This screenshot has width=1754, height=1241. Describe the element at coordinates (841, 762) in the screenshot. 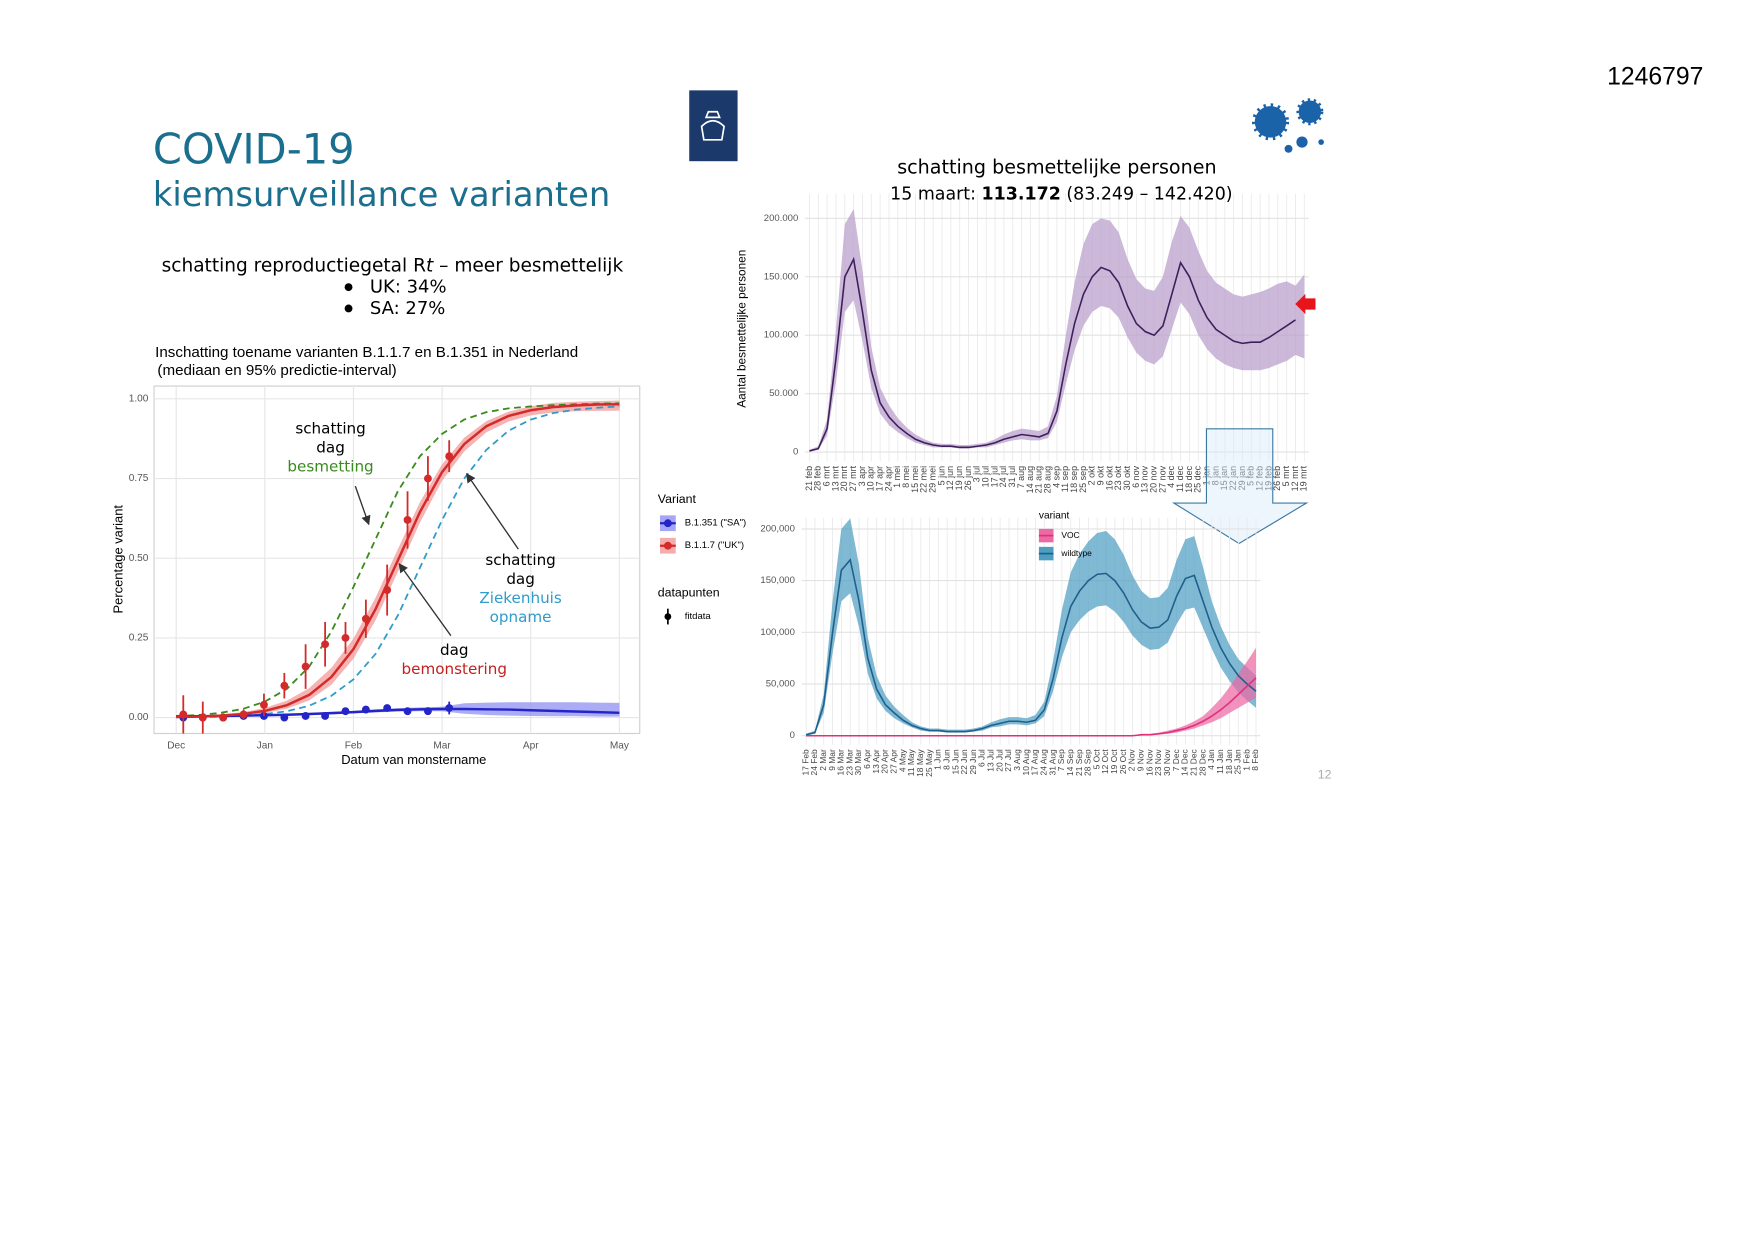

I see `x-tick-label: 16 Mar` at that location.